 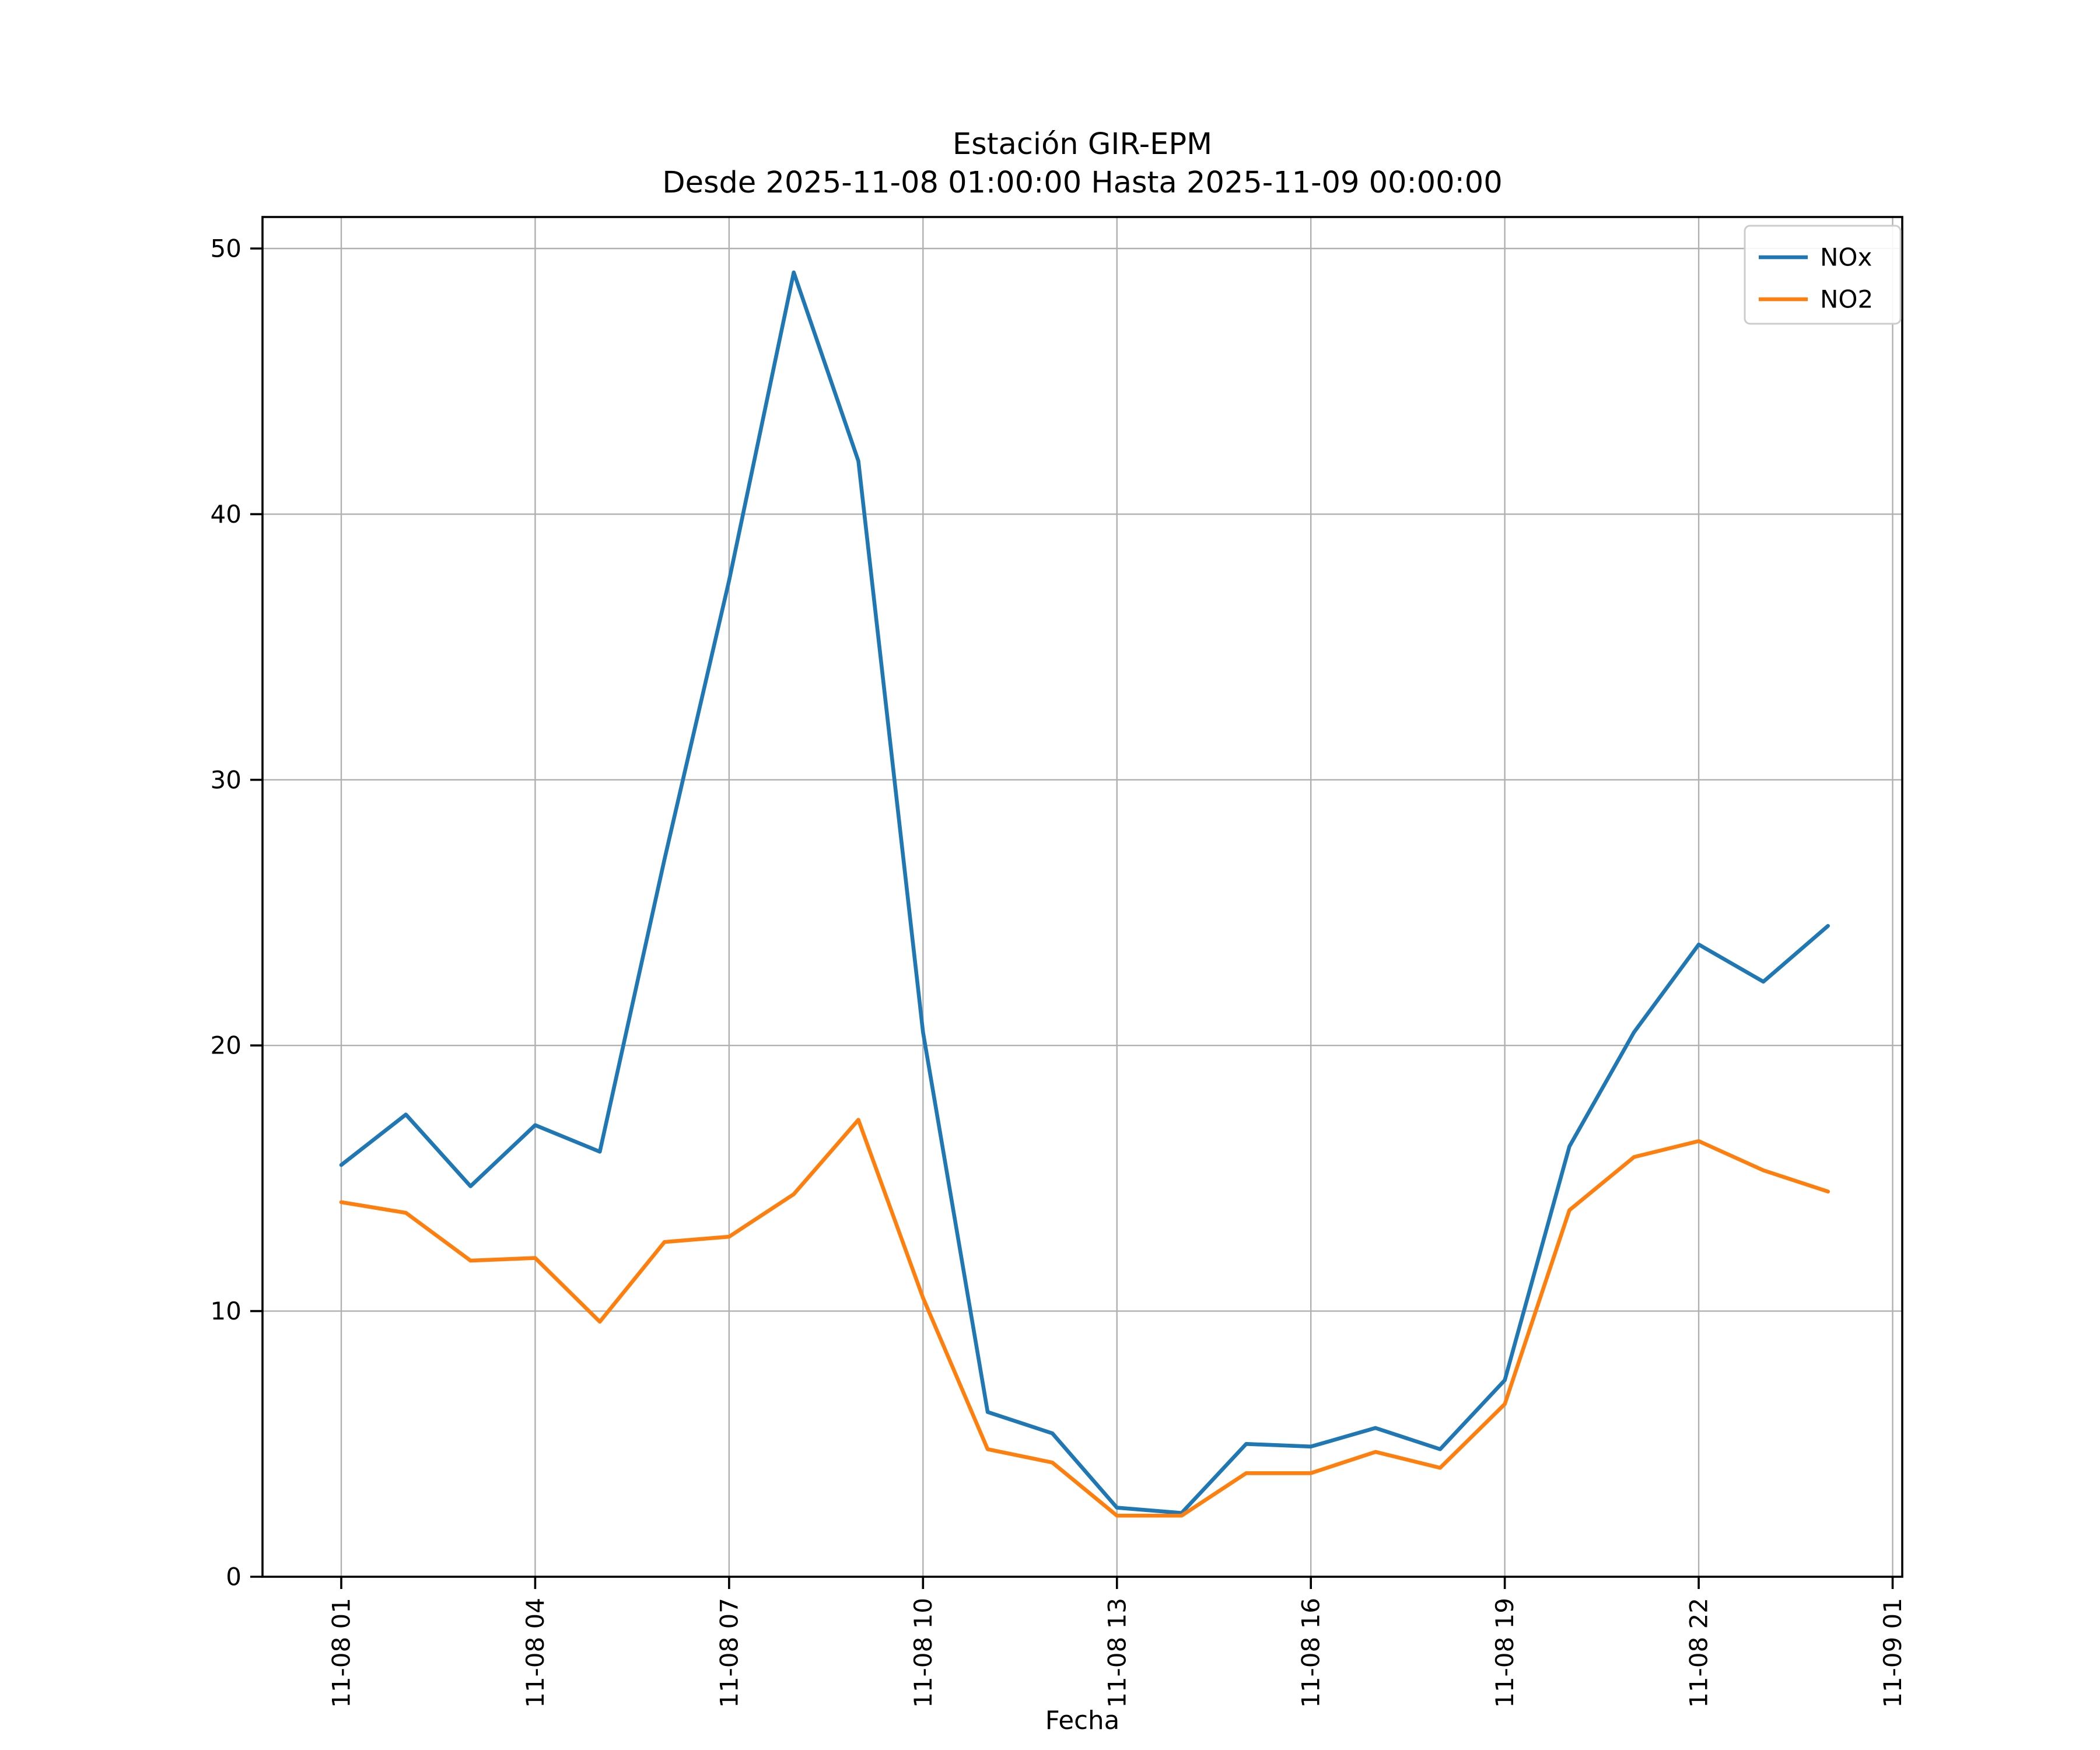 I want to click on y-tick-label: 30, so click(x=226, y=779).